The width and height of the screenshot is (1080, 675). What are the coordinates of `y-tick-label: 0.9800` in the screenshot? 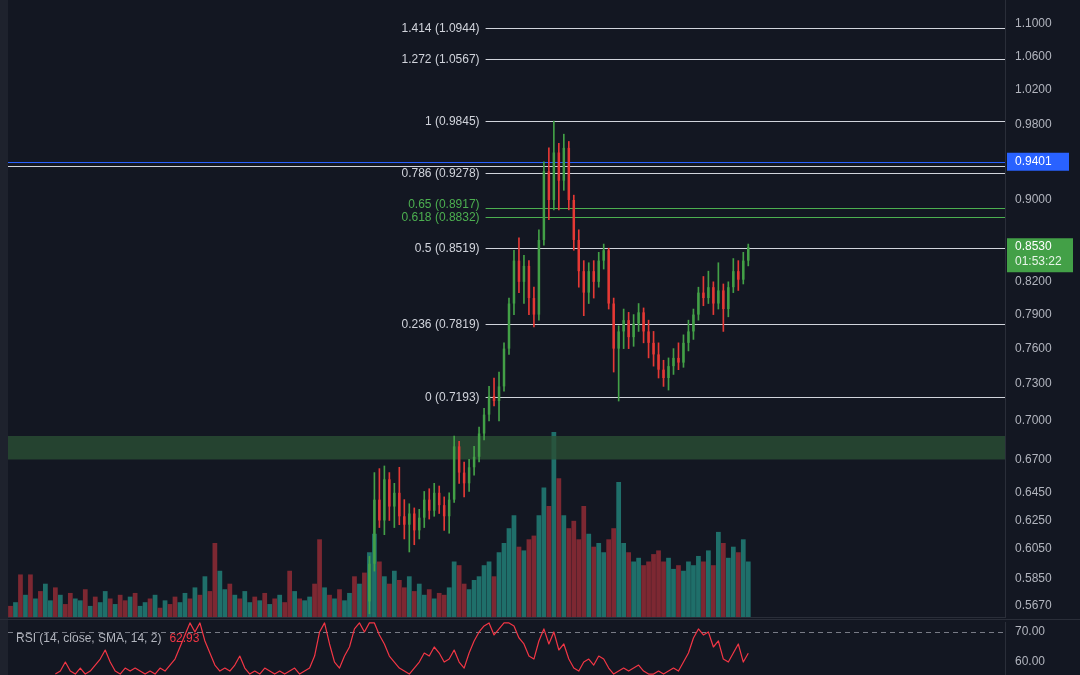 It's located at (1034, 124).